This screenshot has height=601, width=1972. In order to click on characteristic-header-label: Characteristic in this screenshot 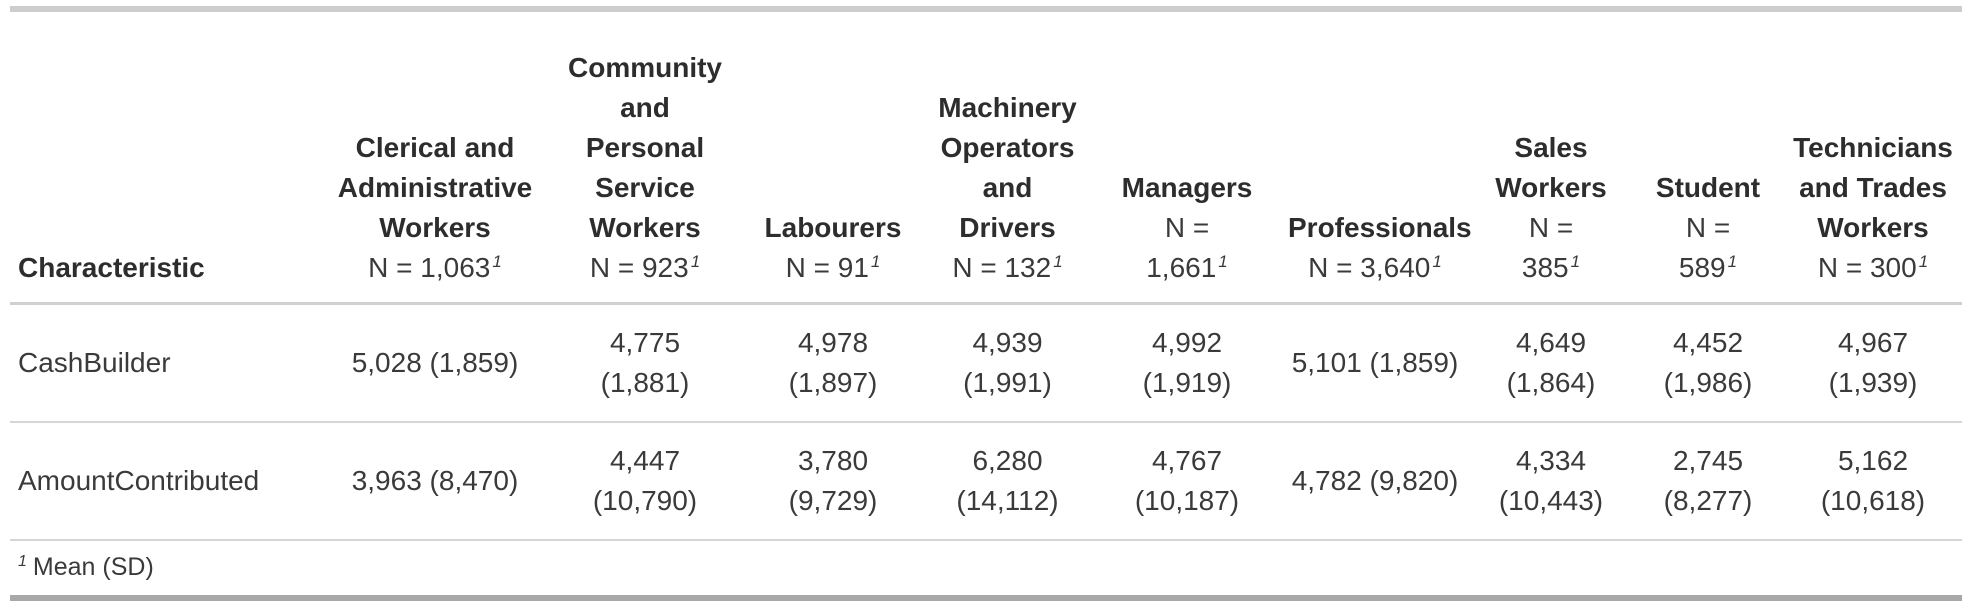, I will do `click(111, 267)`.